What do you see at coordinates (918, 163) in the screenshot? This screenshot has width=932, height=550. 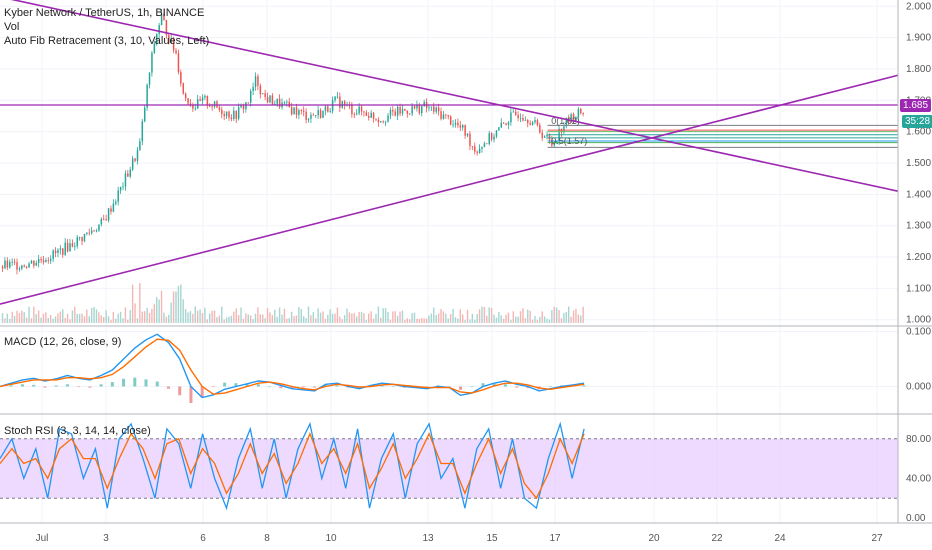 I see `price-tick-label: 1.500` at bounding box center [918, 163].